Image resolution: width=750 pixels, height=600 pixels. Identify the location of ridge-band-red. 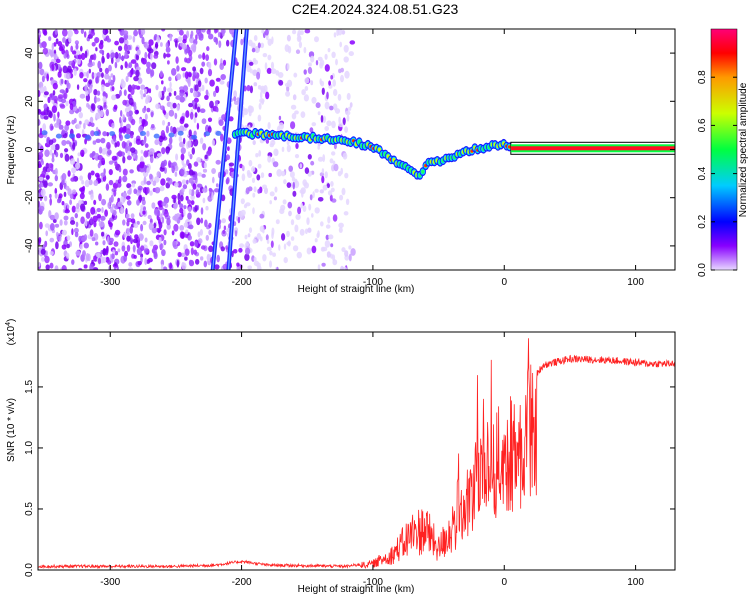
(592, 148).